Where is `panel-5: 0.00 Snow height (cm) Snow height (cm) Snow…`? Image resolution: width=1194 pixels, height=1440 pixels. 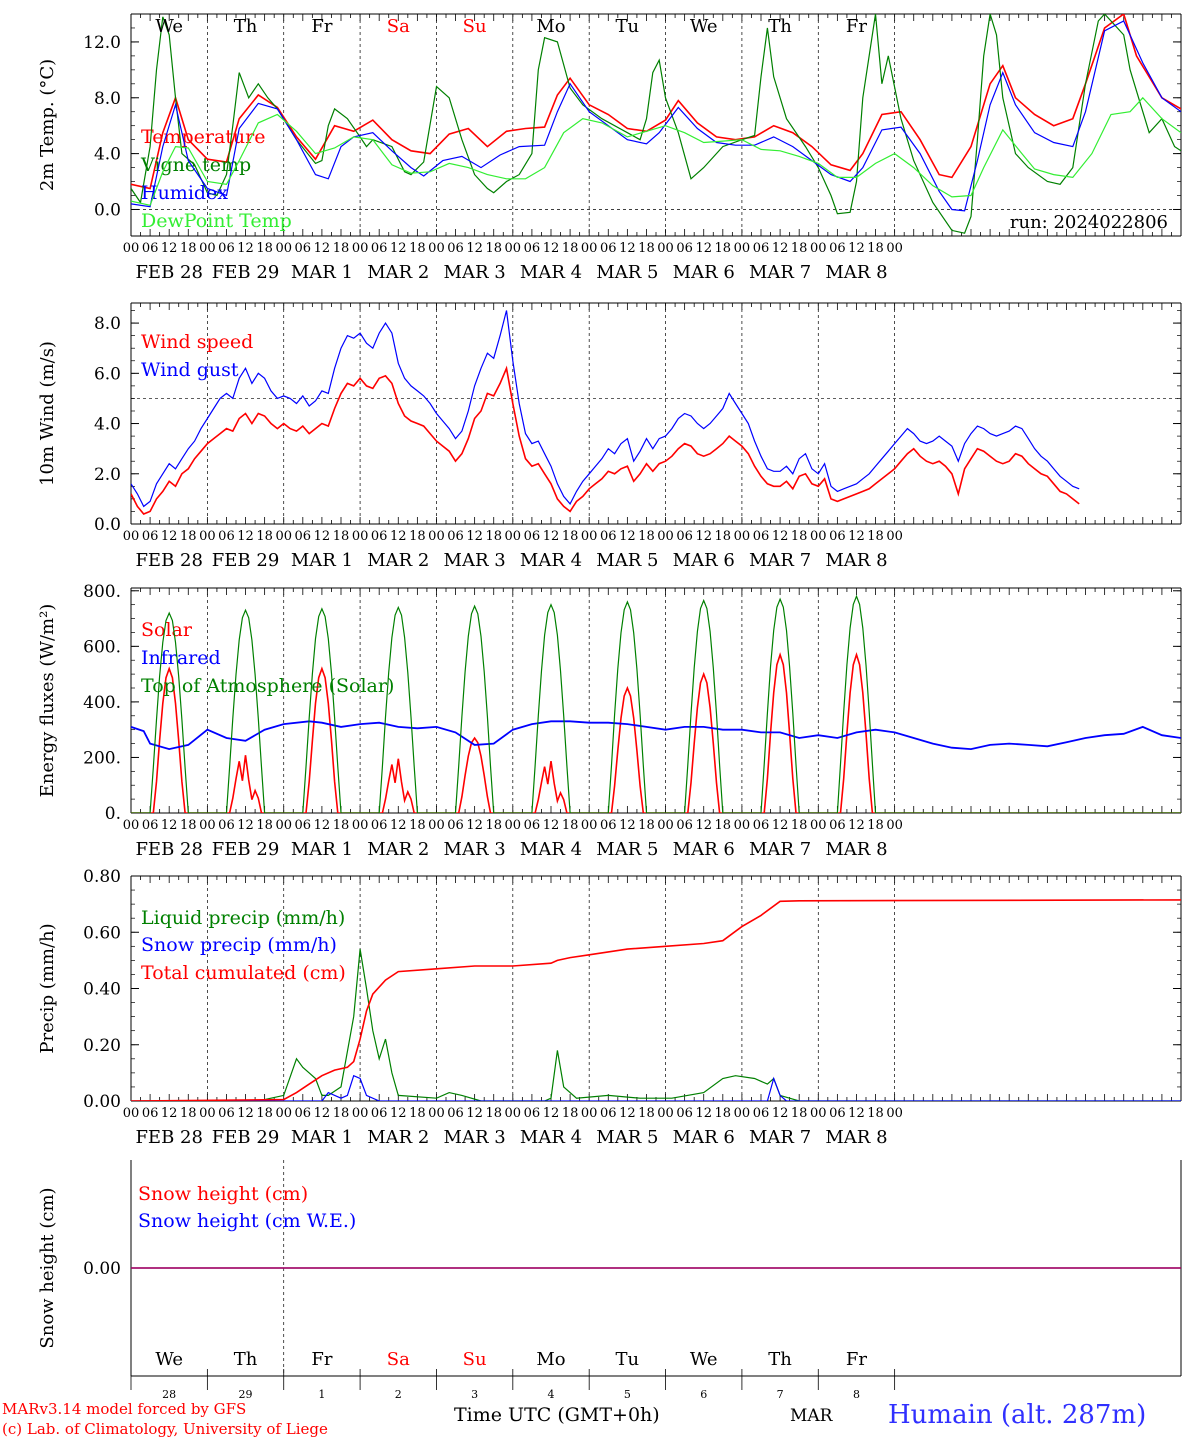 panel-5: 0.00 Snow height (cm) Snow height (cm) Snow… is located at coordinates (609, 1268).